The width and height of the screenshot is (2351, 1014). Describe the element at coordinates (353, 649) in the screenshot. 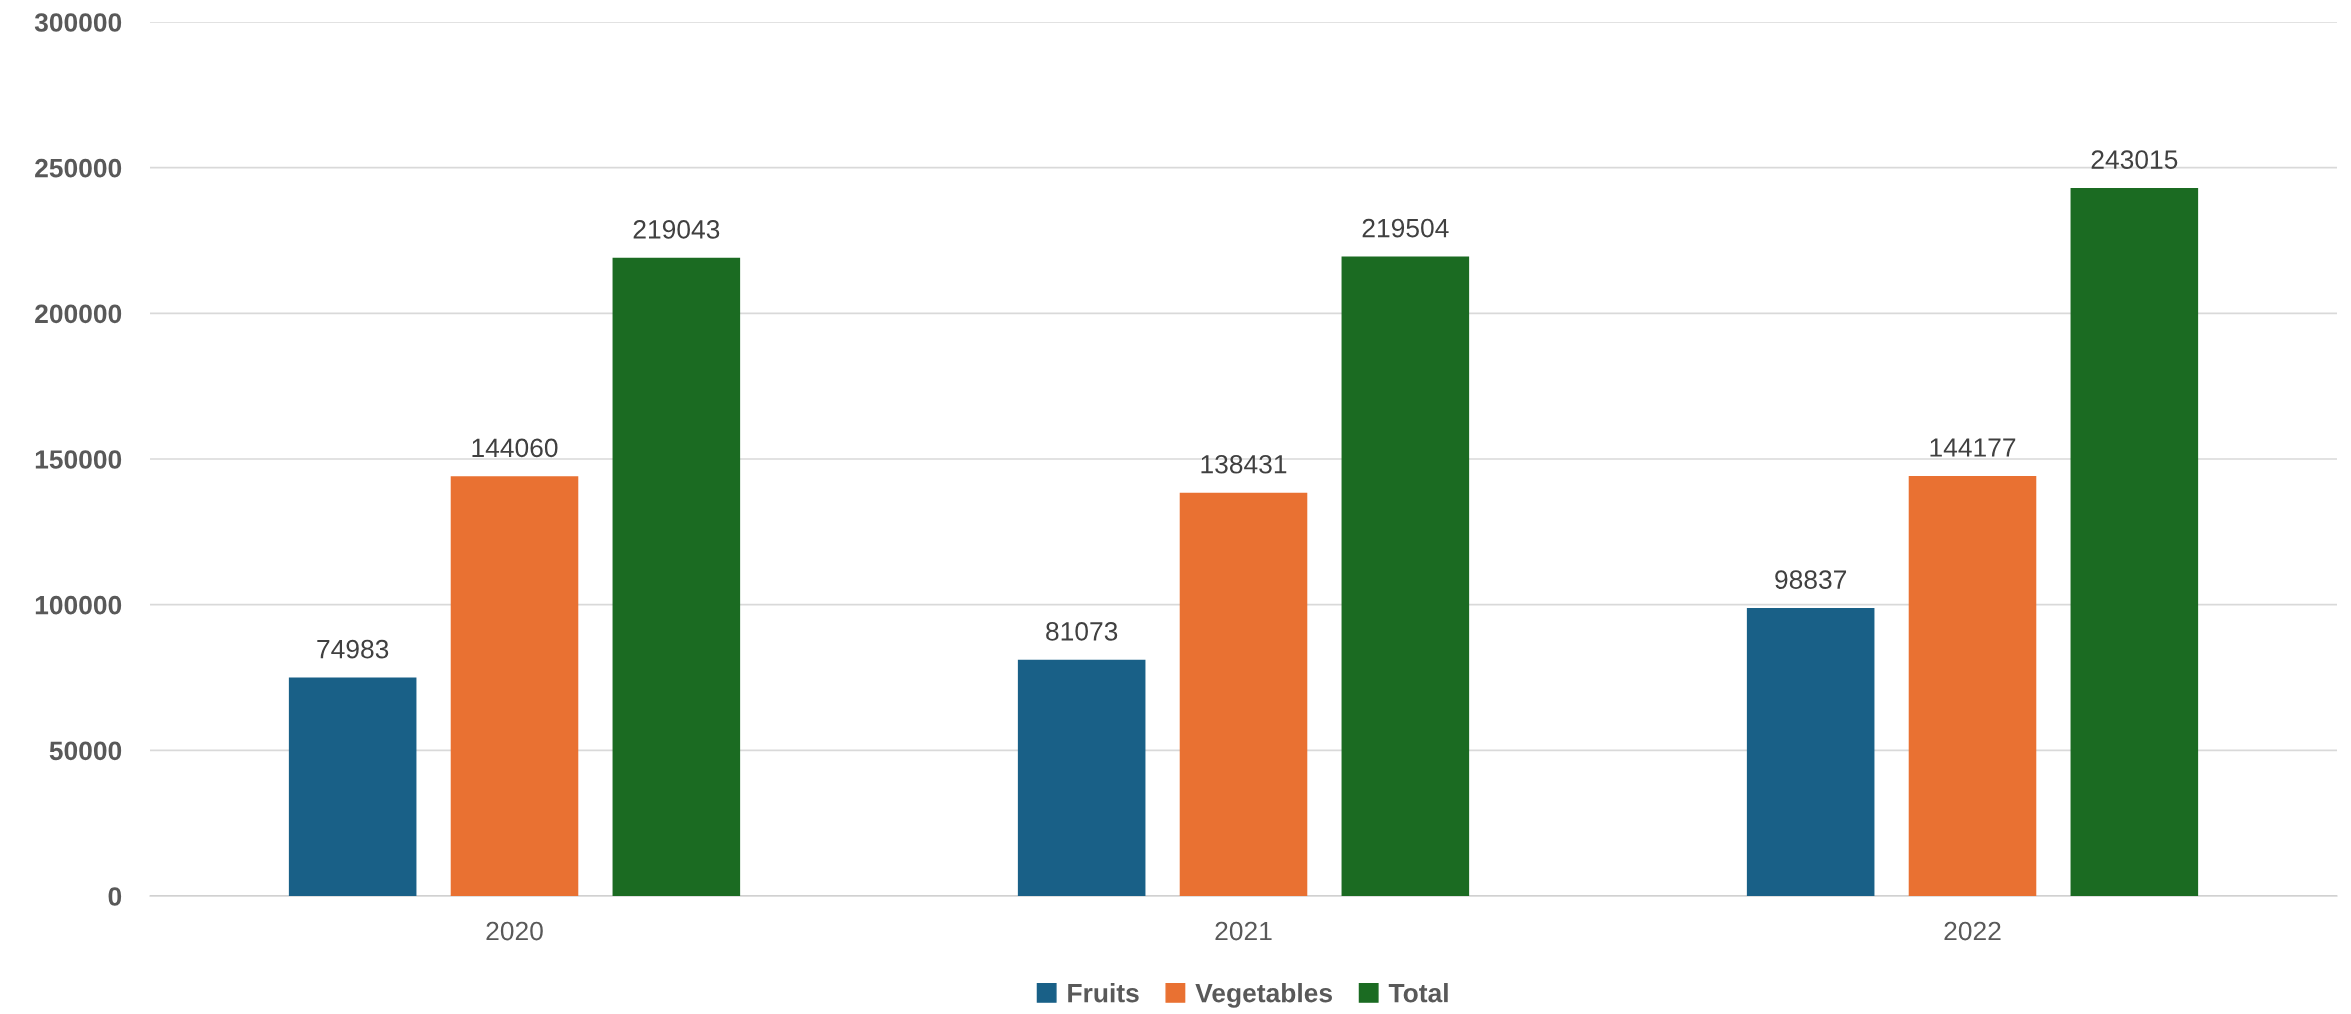

I see `data-label: 74983` at that location.